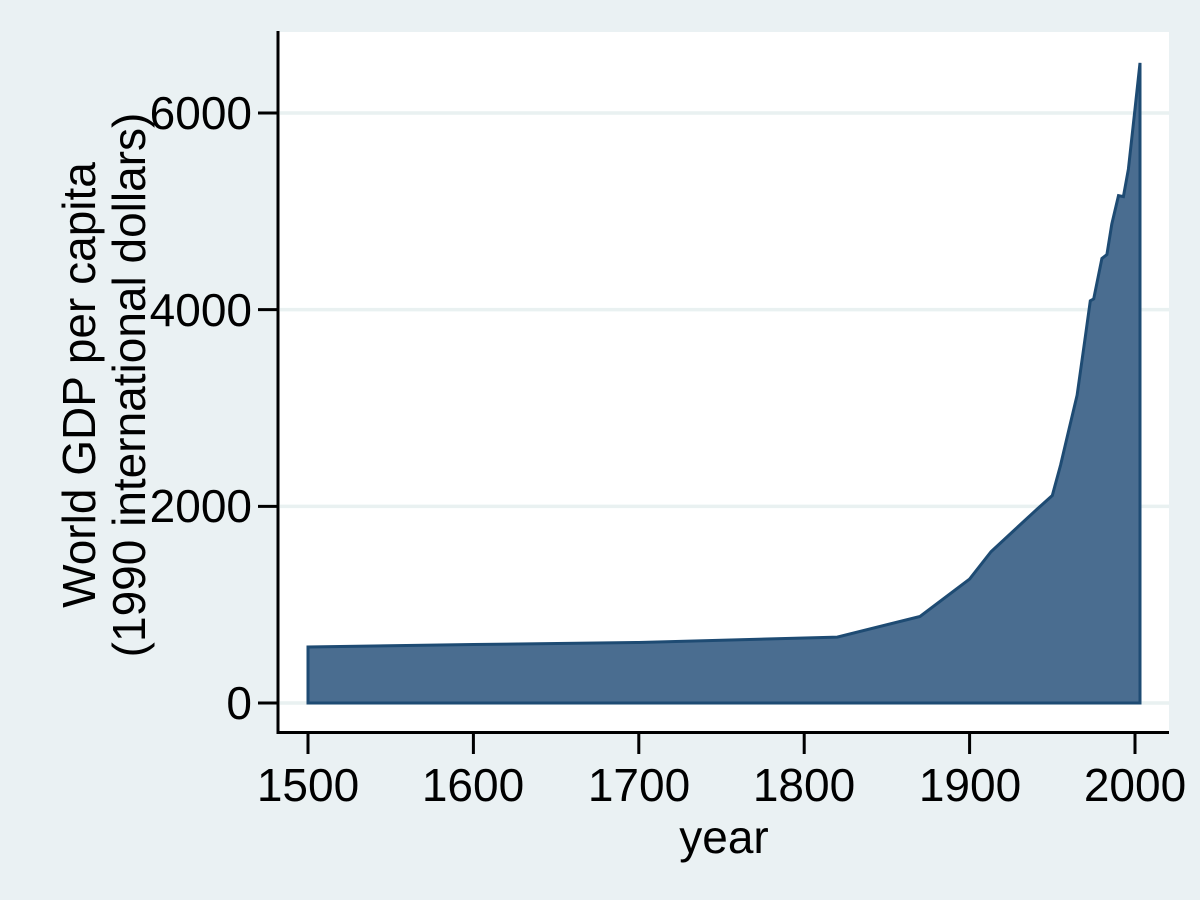 The width and height of the screenshot is (1200, 900). I want to click on y-axis-title-line2: (1990 international dollars), so click(129, 385).